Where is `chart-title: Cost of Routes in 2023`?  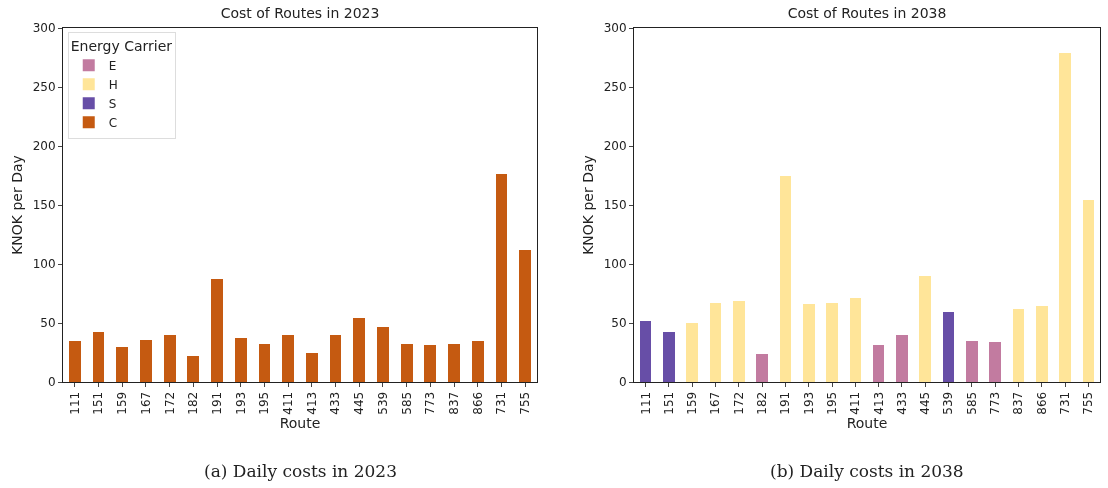 chart-title: Cost of Routes in 2023 is located at coordinates (300, 12).